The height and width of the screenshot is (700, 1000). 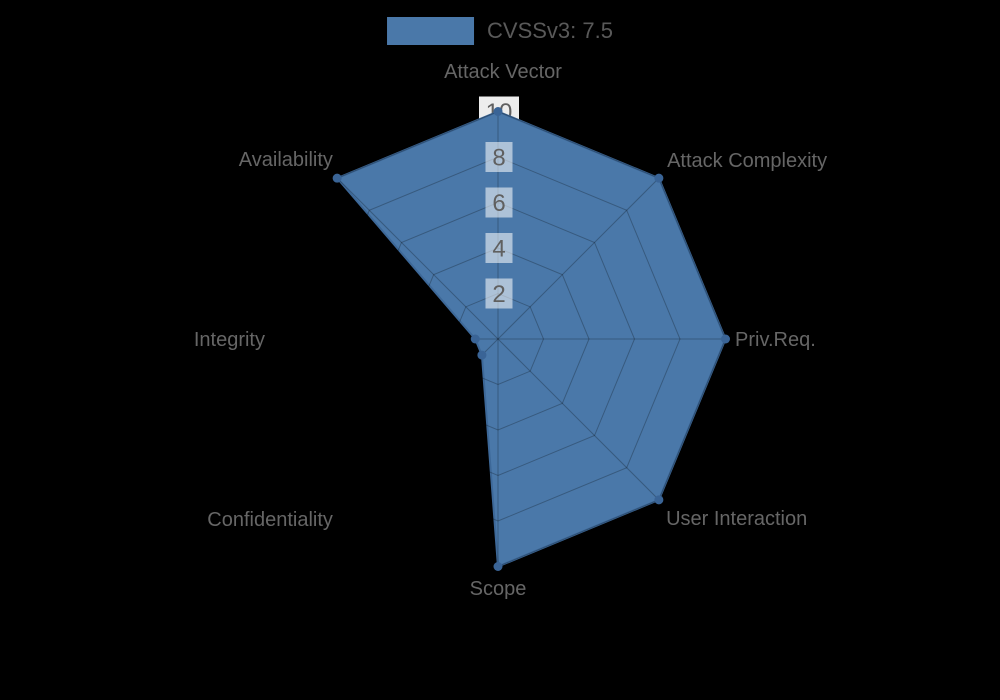 I want to click on axis-label-attack-vector: Attack Vector, so click(x=503, y=72).